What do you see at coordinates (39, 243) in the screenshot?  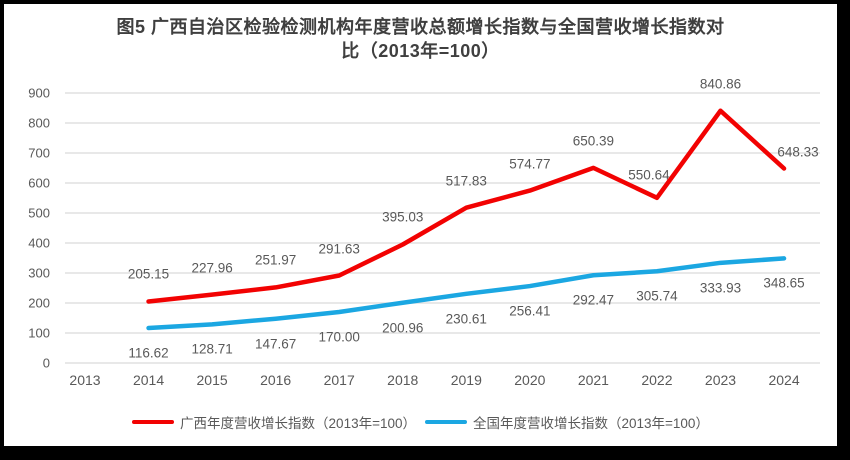 I see `y-tick-label: 400` at bounding box center [39, 243].